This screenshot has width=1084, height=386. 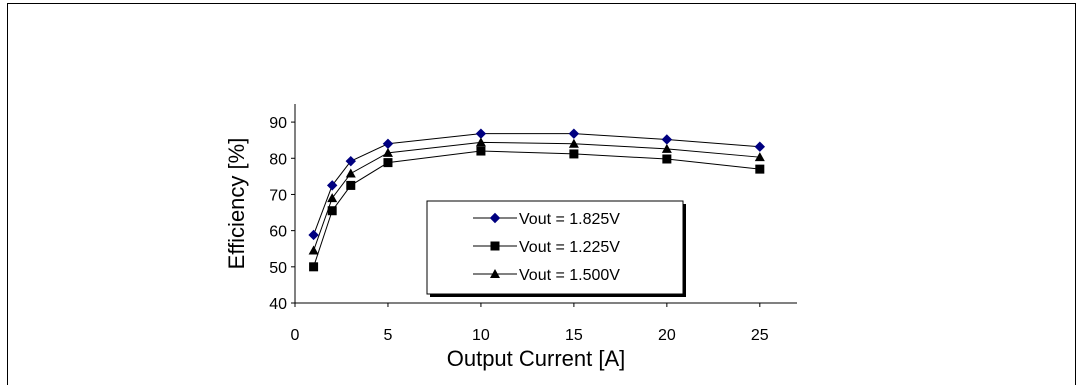 I want to click on y-tick-label: 40, so click(x=278, y=304).